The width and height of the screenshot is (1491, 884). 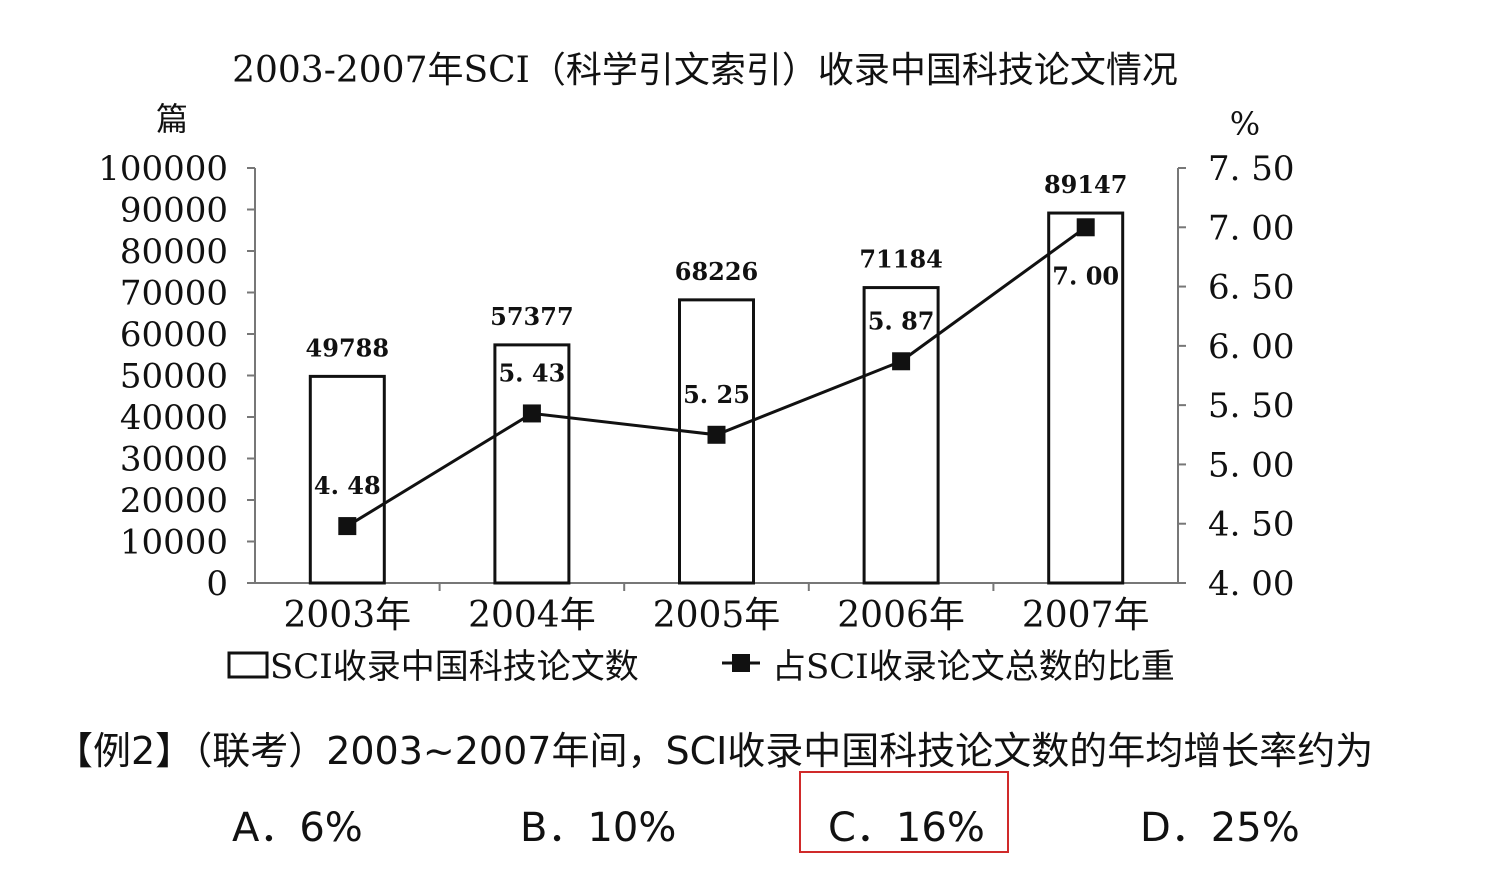 What do you see at coordinates (1086, 615) in the screenshot?
I see `x-axis-tick-label: 2007年` at bounding box center [1086, 615].